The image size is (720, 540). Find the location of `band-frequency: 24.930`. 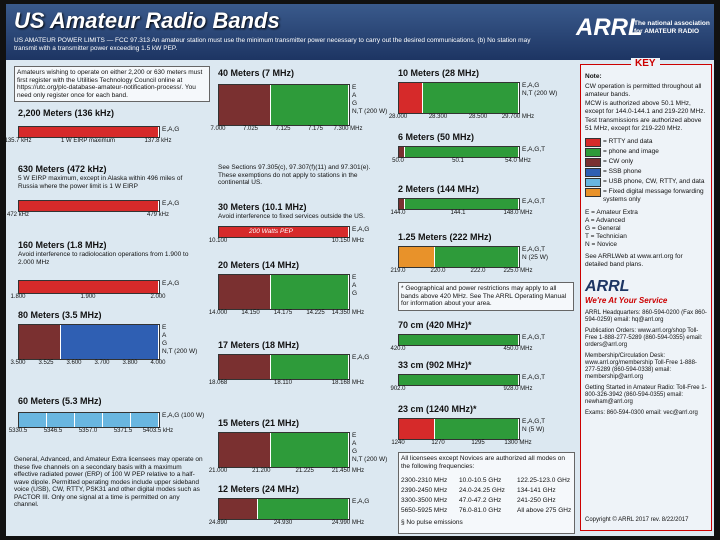

band-frequency: 24.930 is located at coordinates (283, 523).